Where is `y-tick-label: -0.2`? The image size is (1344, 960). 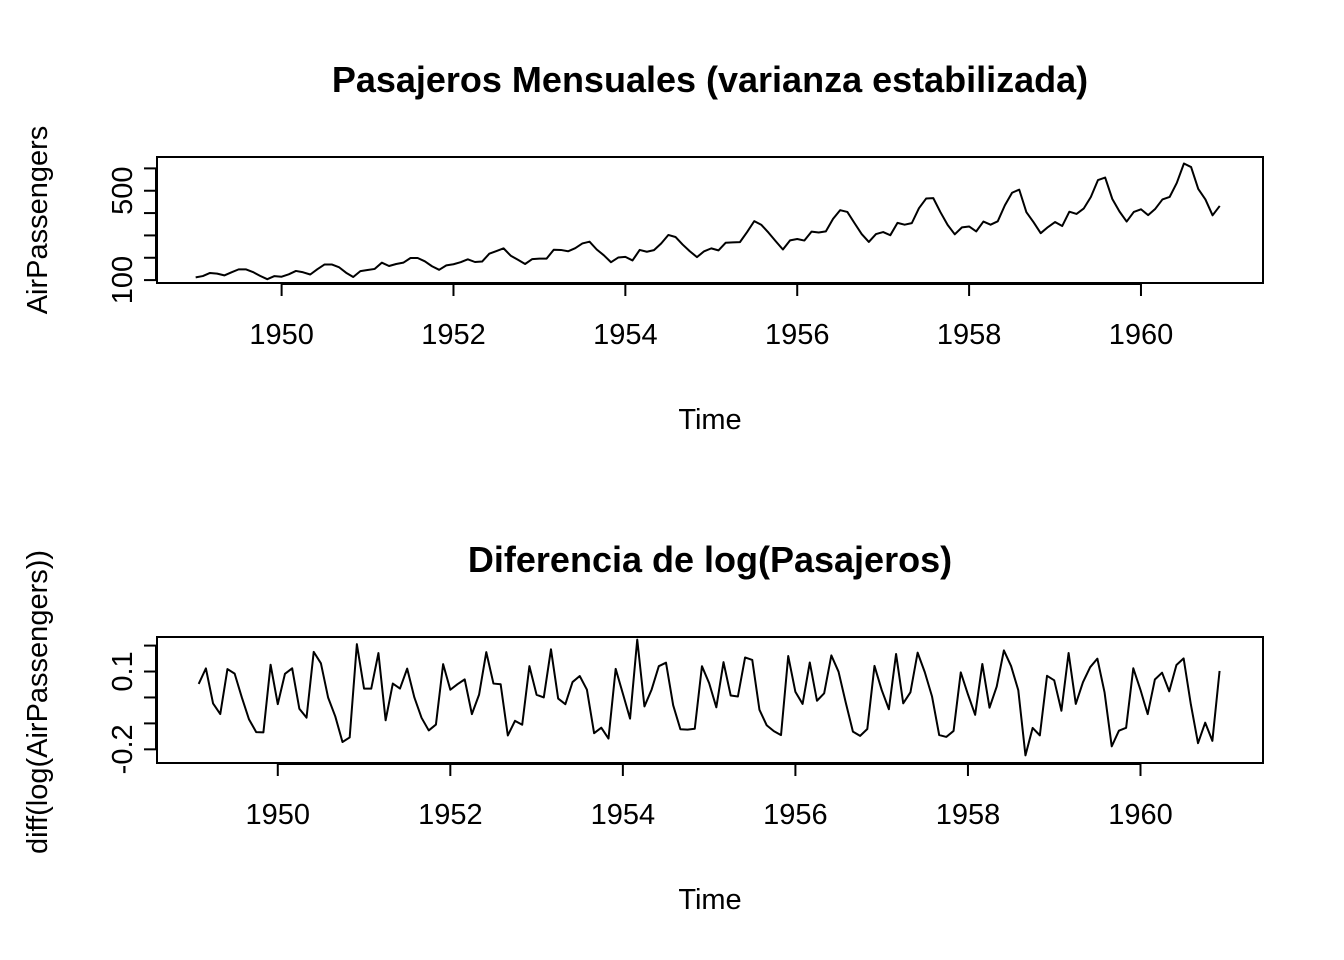
y-tick-label: -0.2 is located at coordinates (123, 749).